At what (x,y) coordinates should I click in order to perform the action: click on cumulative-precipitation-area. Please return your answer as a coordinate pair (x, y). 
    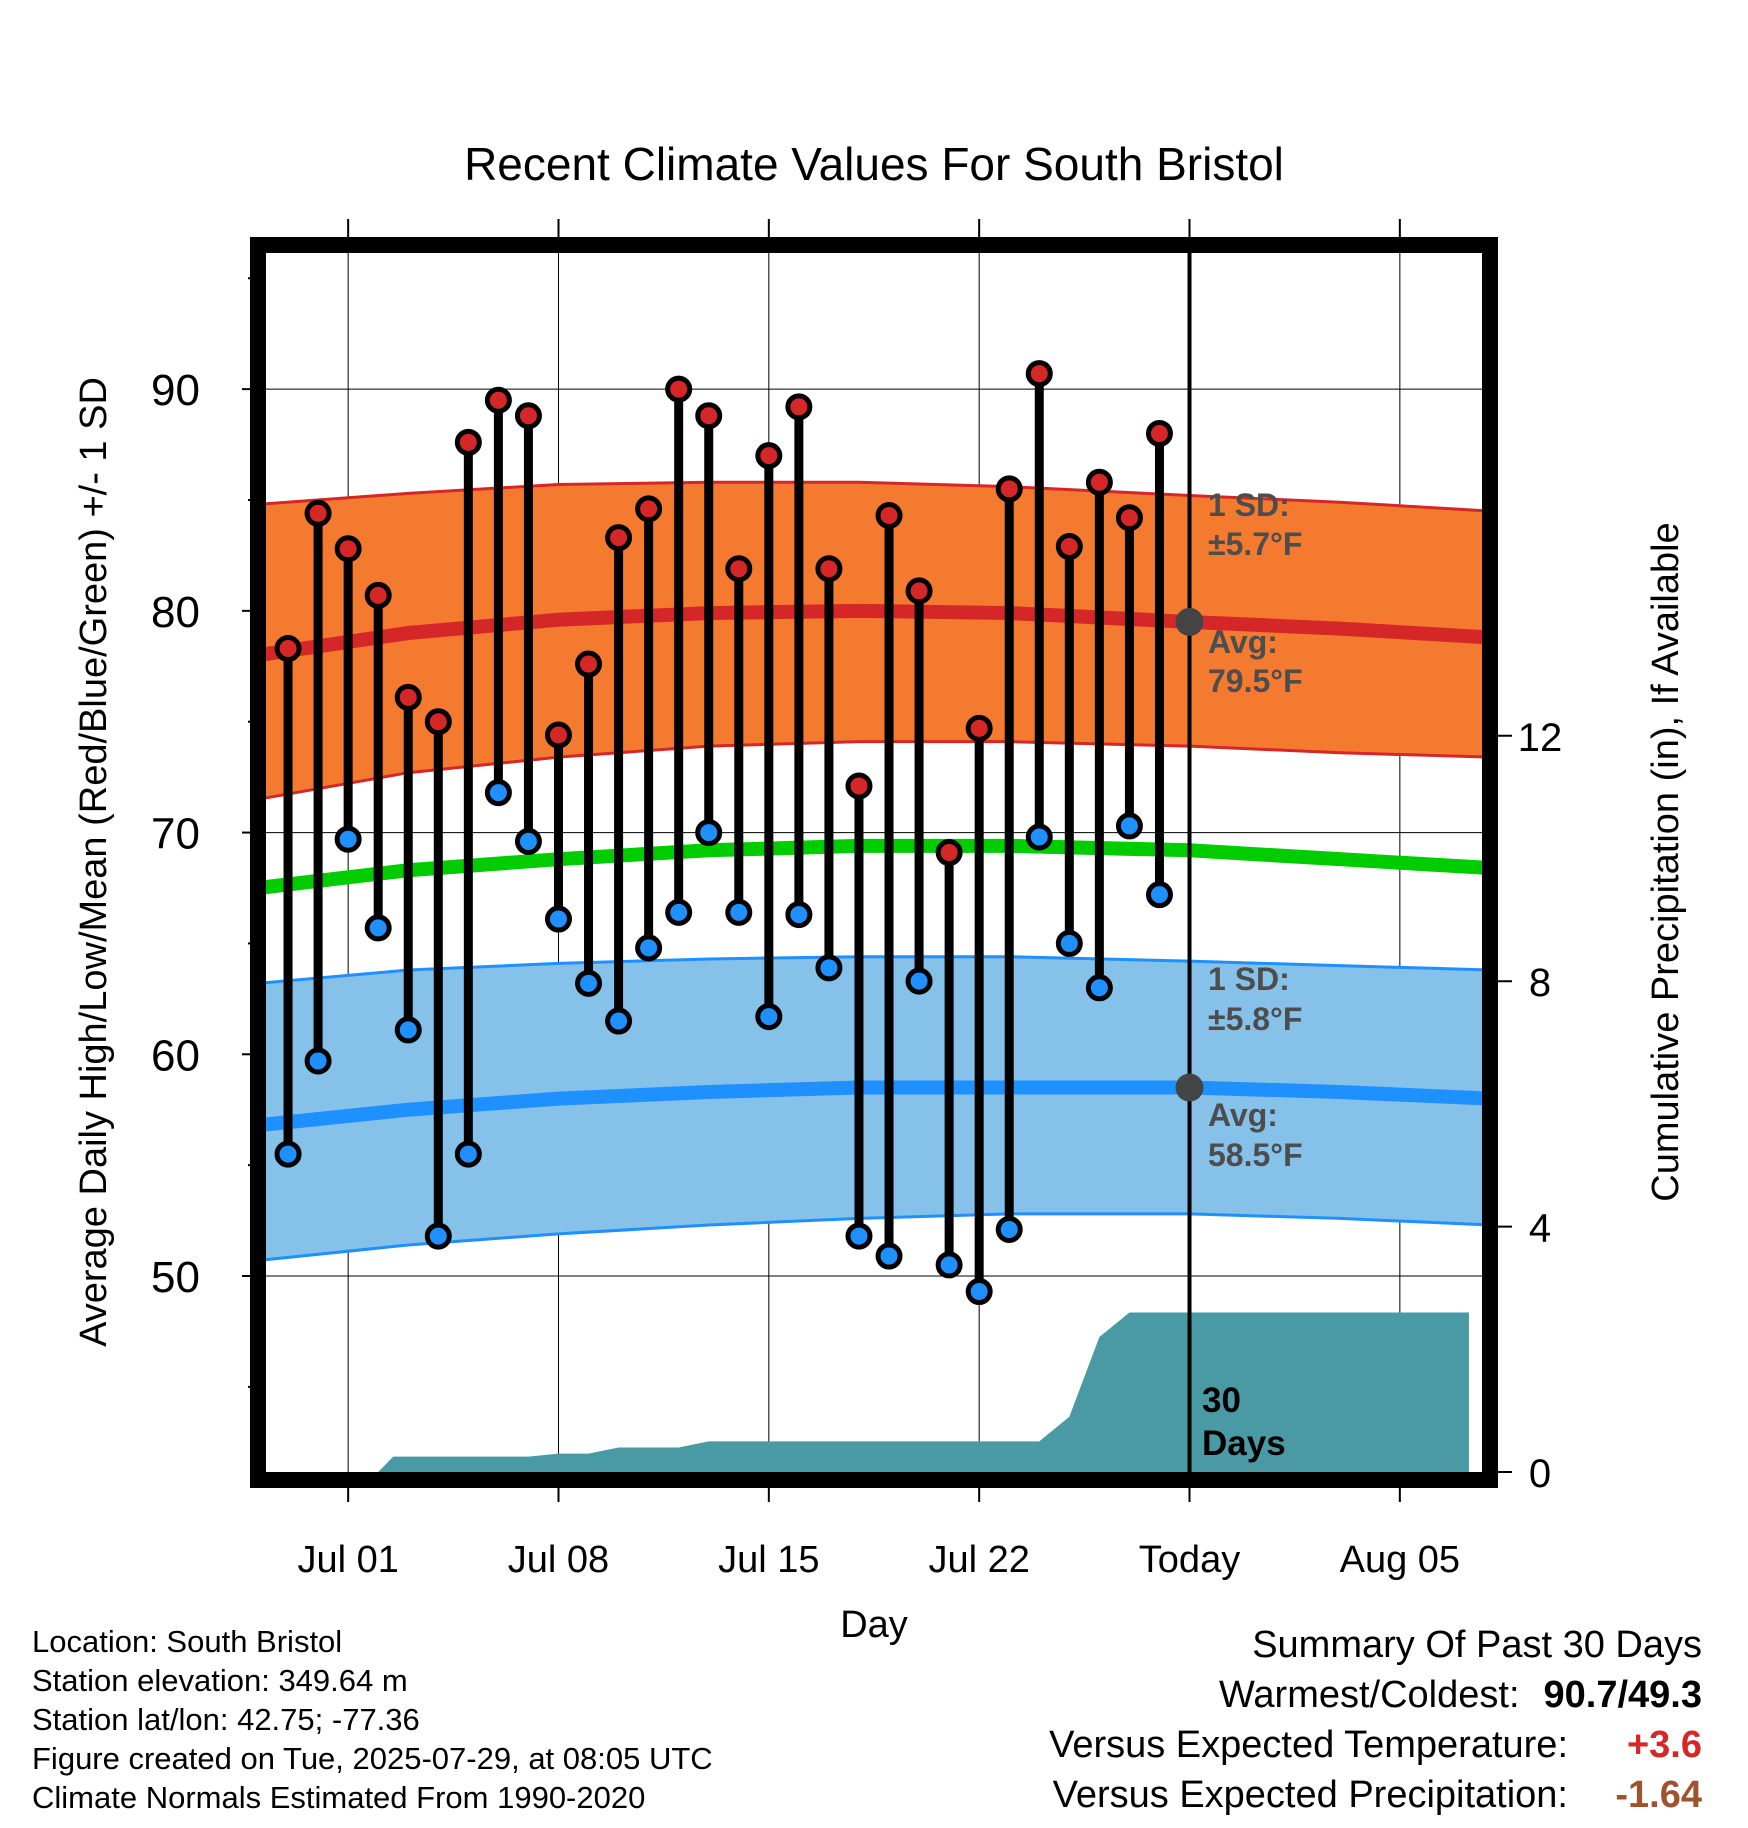
    Looking at the image, I should click on (863, 1392).